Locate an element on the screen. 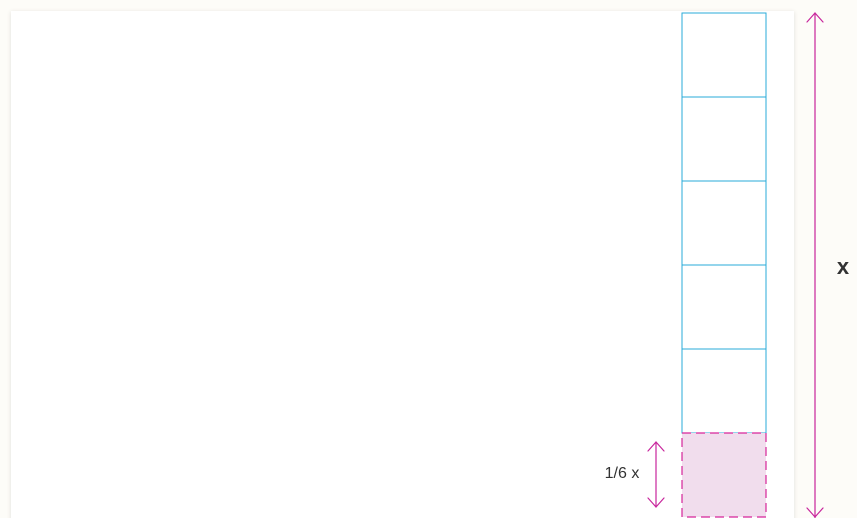 This screenshot has width=857, height=518. total-length-label: x is located at coordinates (843, 266).